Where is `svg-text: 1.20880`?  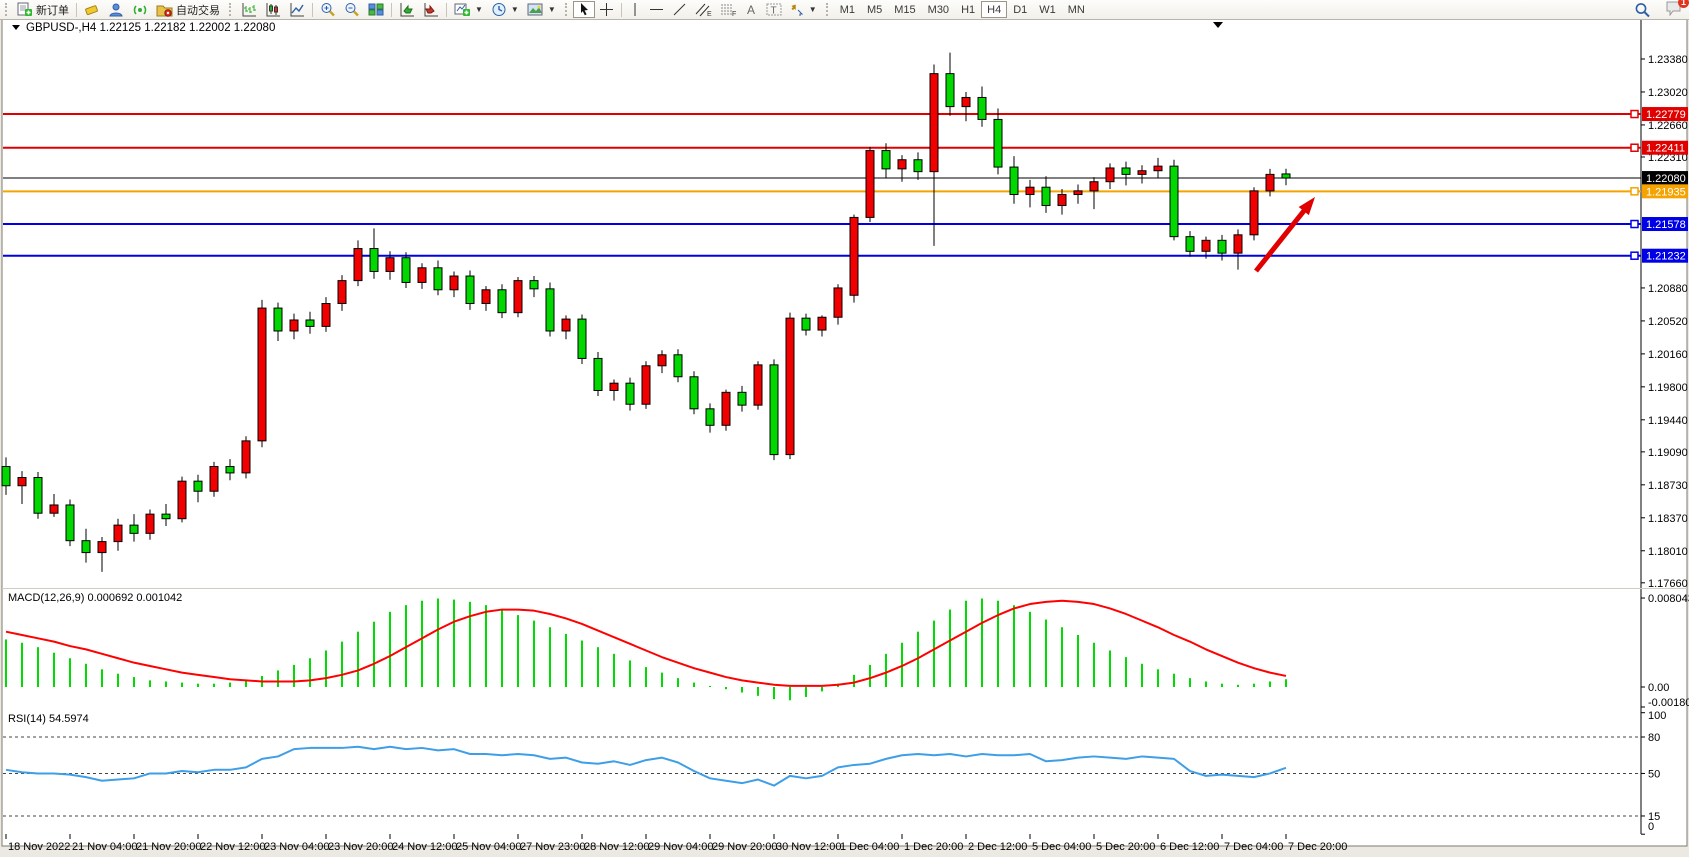
svg-text: 1.20880 is located at coordinates (1668, 289).